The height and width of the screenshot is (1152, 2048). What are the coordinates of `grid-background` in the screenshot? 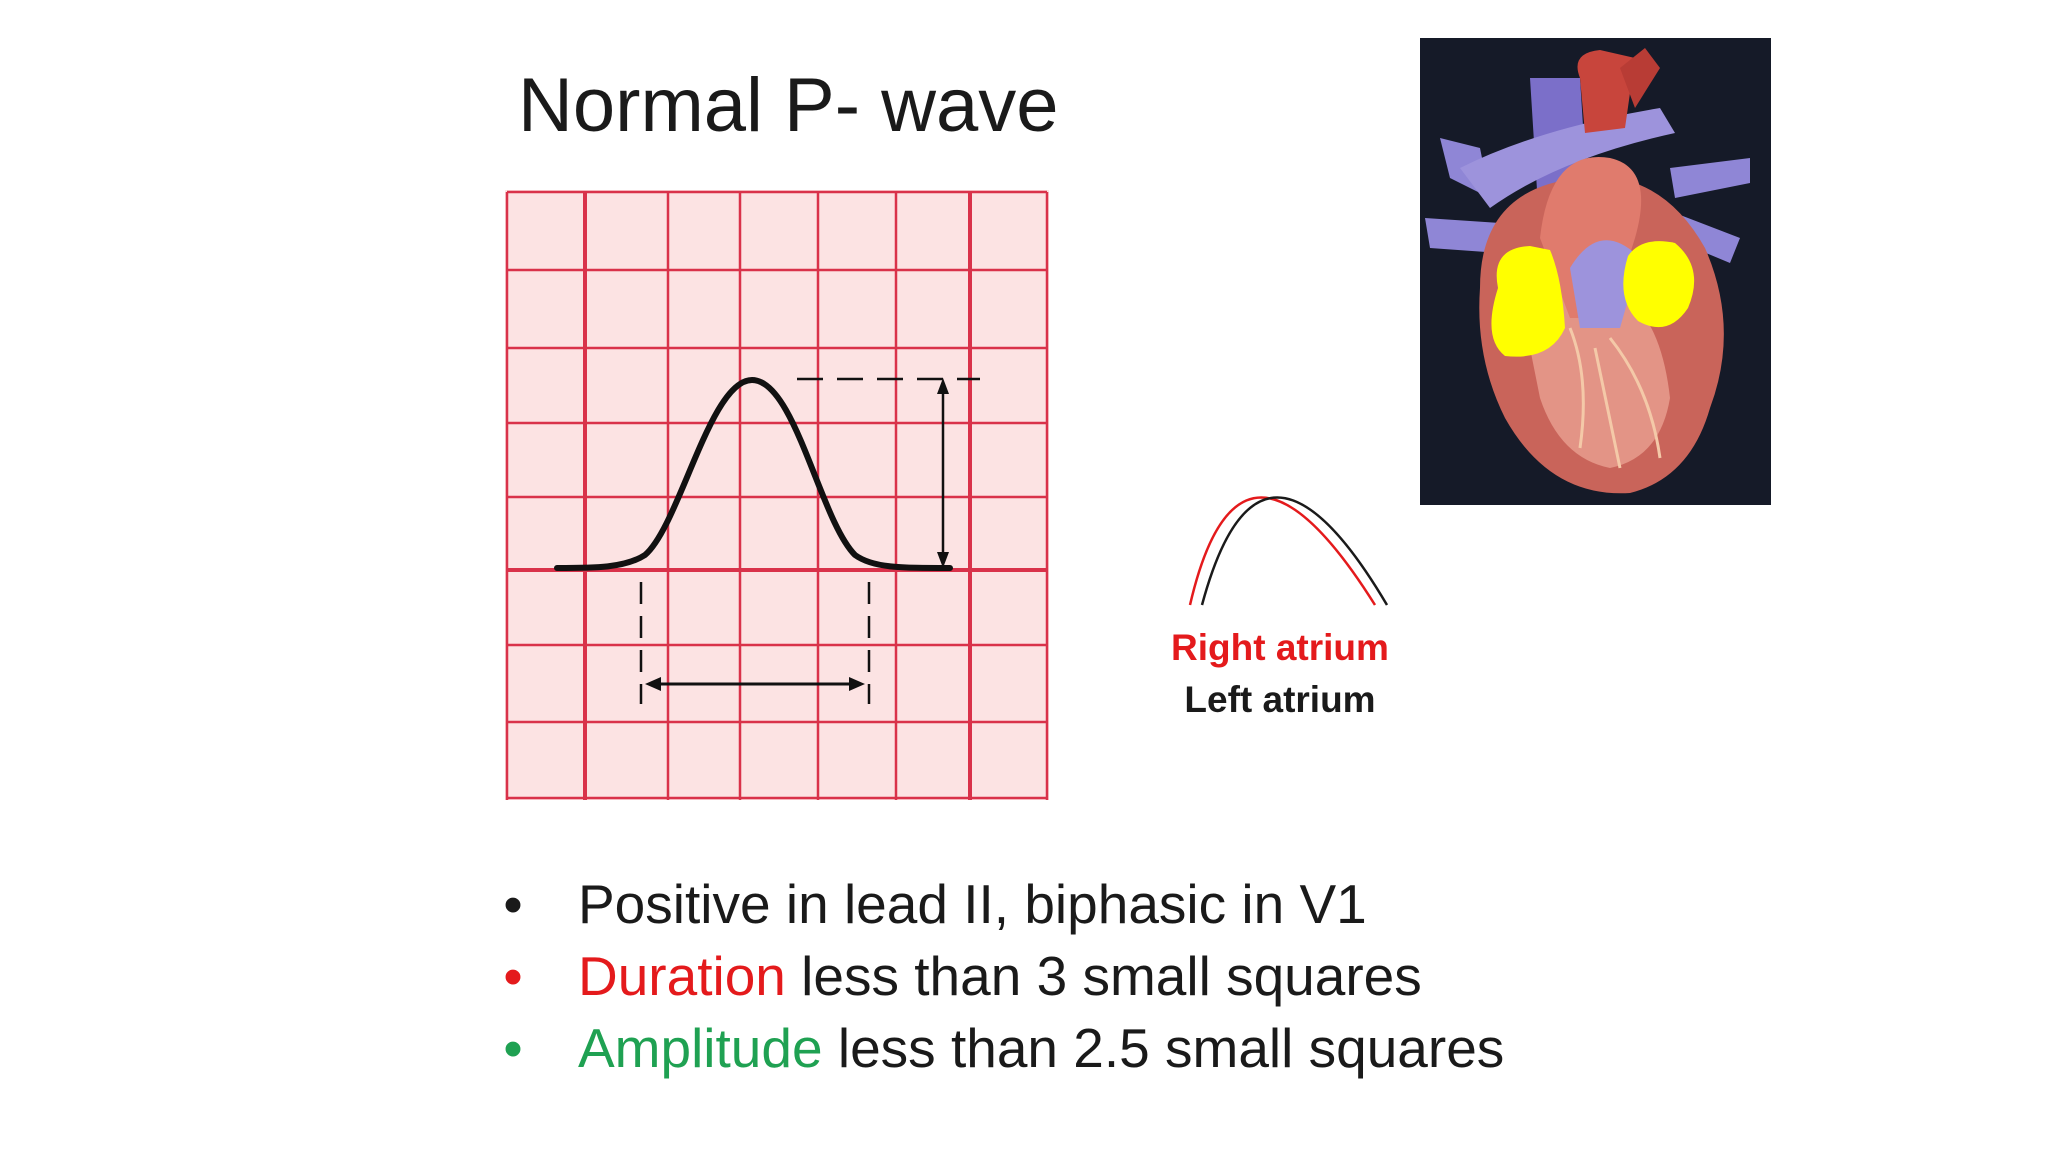 It's located at (777, 495).